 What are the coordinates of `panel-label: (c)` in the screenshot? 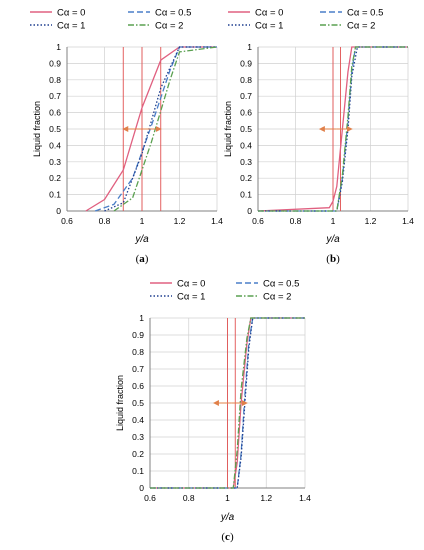 It's located at (227, 537).